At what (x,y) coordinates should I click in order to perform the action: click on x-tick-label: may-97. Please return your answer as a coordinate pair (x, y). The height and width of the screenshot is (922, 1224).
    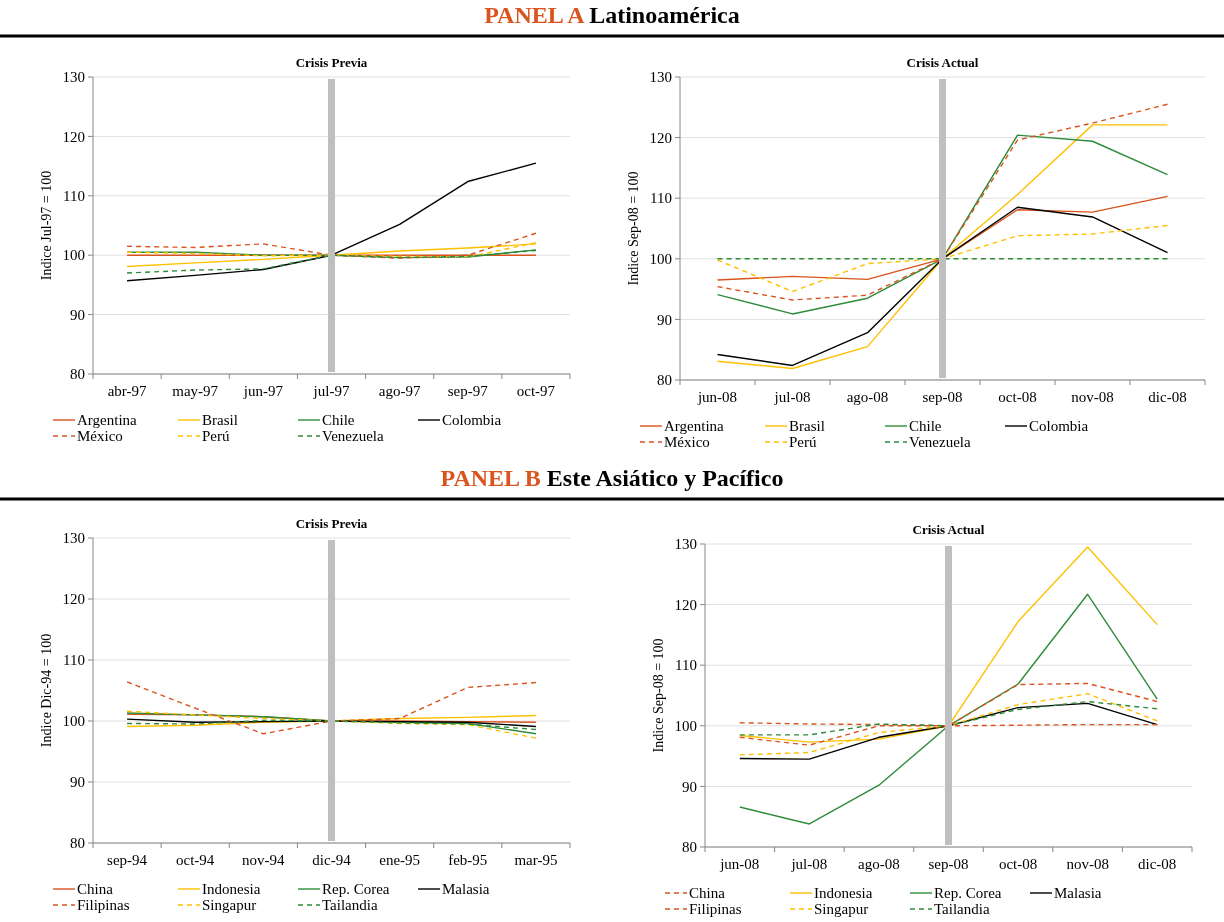
    Looking at the image, I should click on (195, 391).